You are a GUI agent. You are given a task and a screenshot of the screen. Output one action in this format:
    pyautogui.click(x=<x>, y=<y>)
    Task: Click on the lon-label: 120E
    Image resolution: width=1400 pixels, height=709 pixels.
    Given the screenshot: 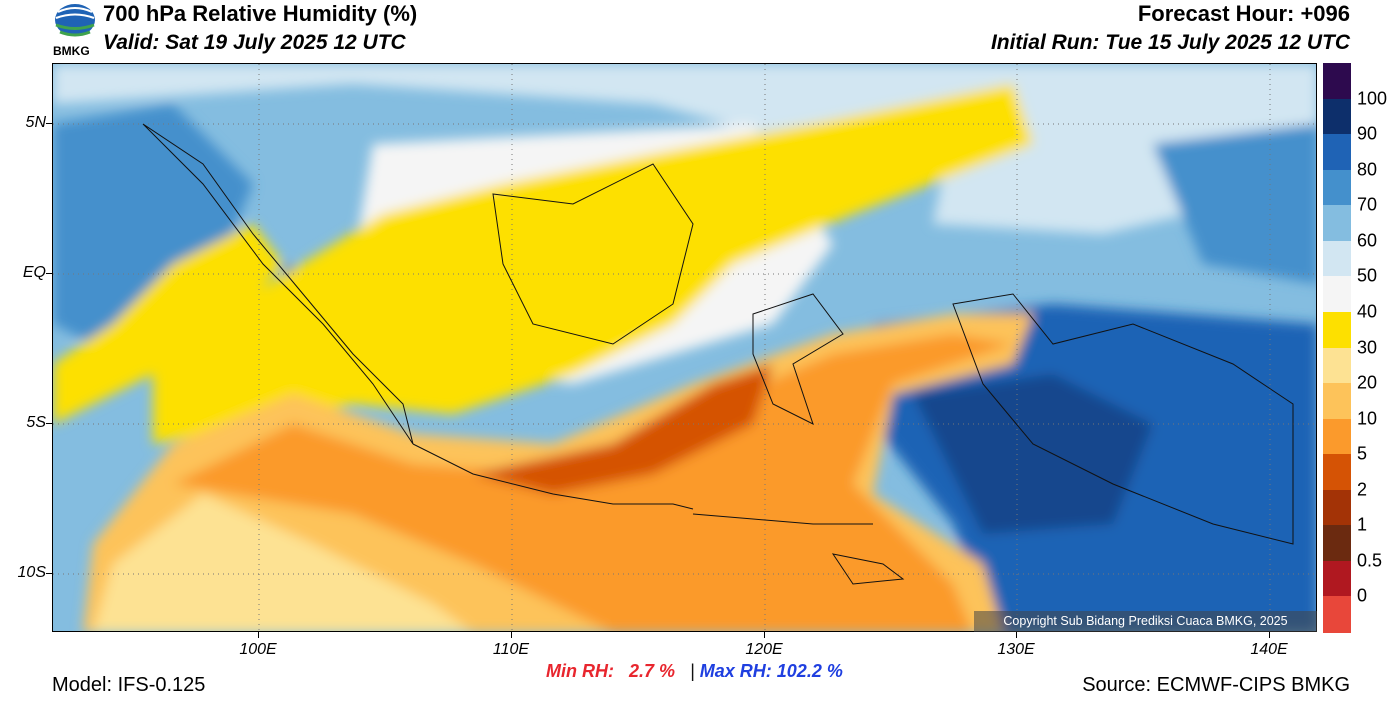 What is the action you would take?
    pyautogui.click(x=764, y=649)
    